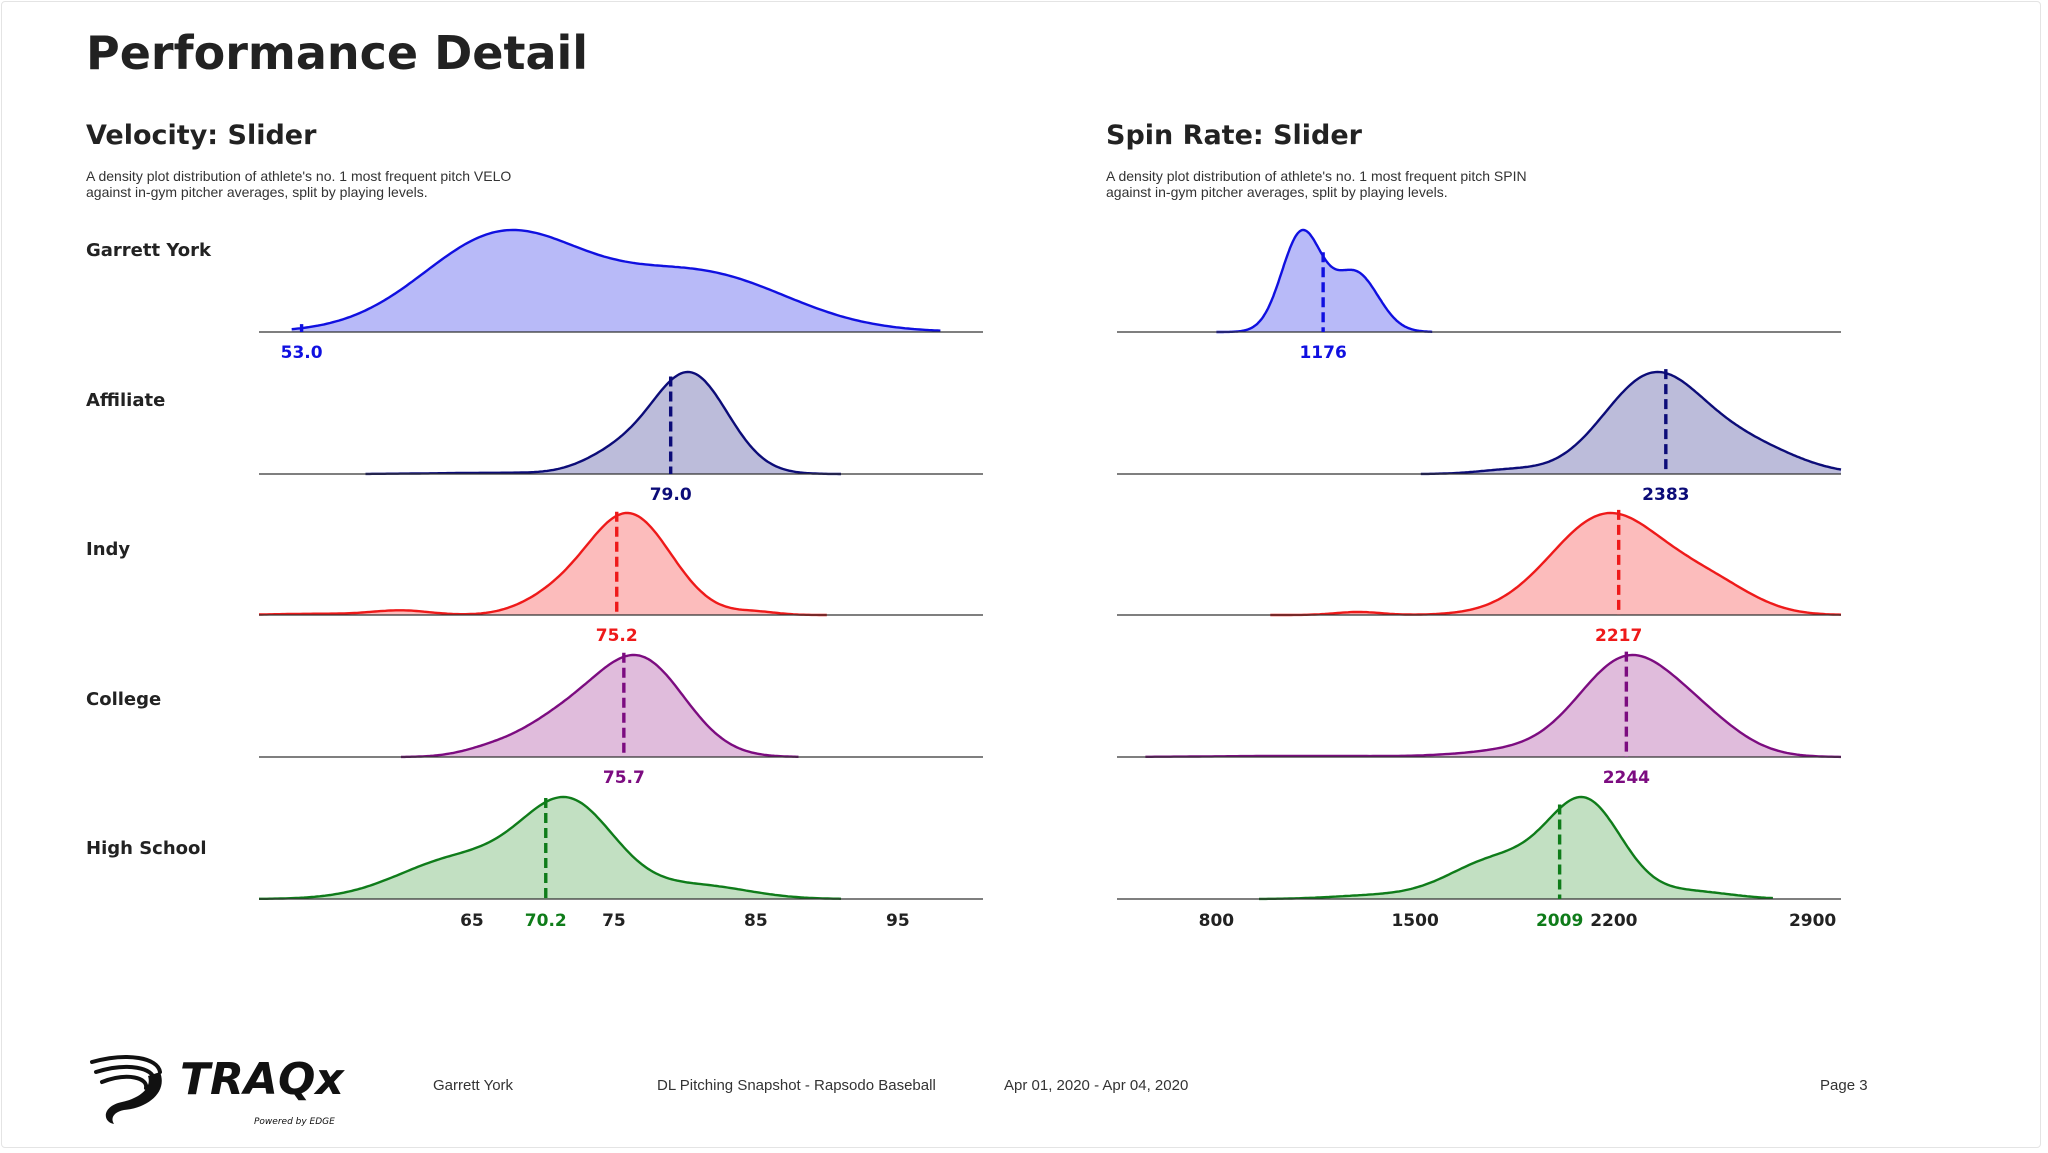 The image size is (2048, 1153). I want to click on velocity-density-line-high-school, so click(550, 847).